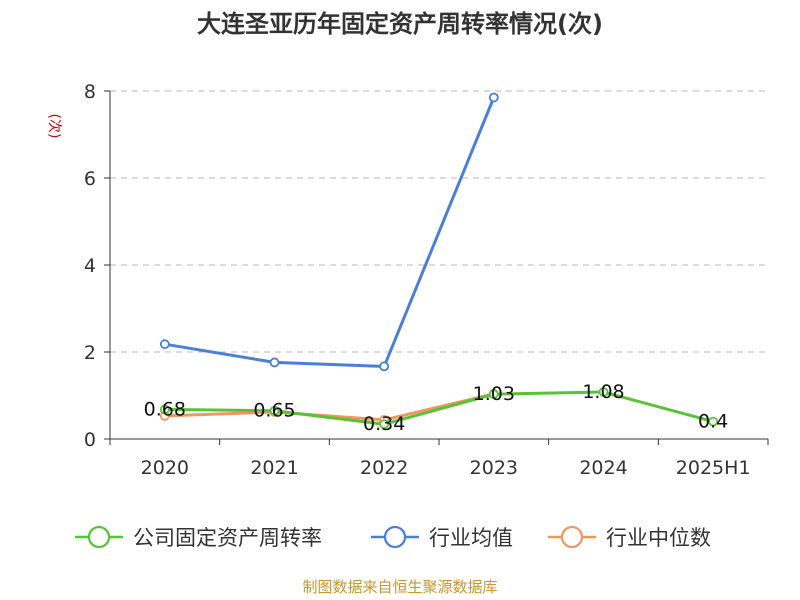 This screenshot has height=600, width=800. What do you see at coordinates (274, 468) in the screenshot?
I see `x-tick-label-2021: 2021` at bounding box center [274, 468].